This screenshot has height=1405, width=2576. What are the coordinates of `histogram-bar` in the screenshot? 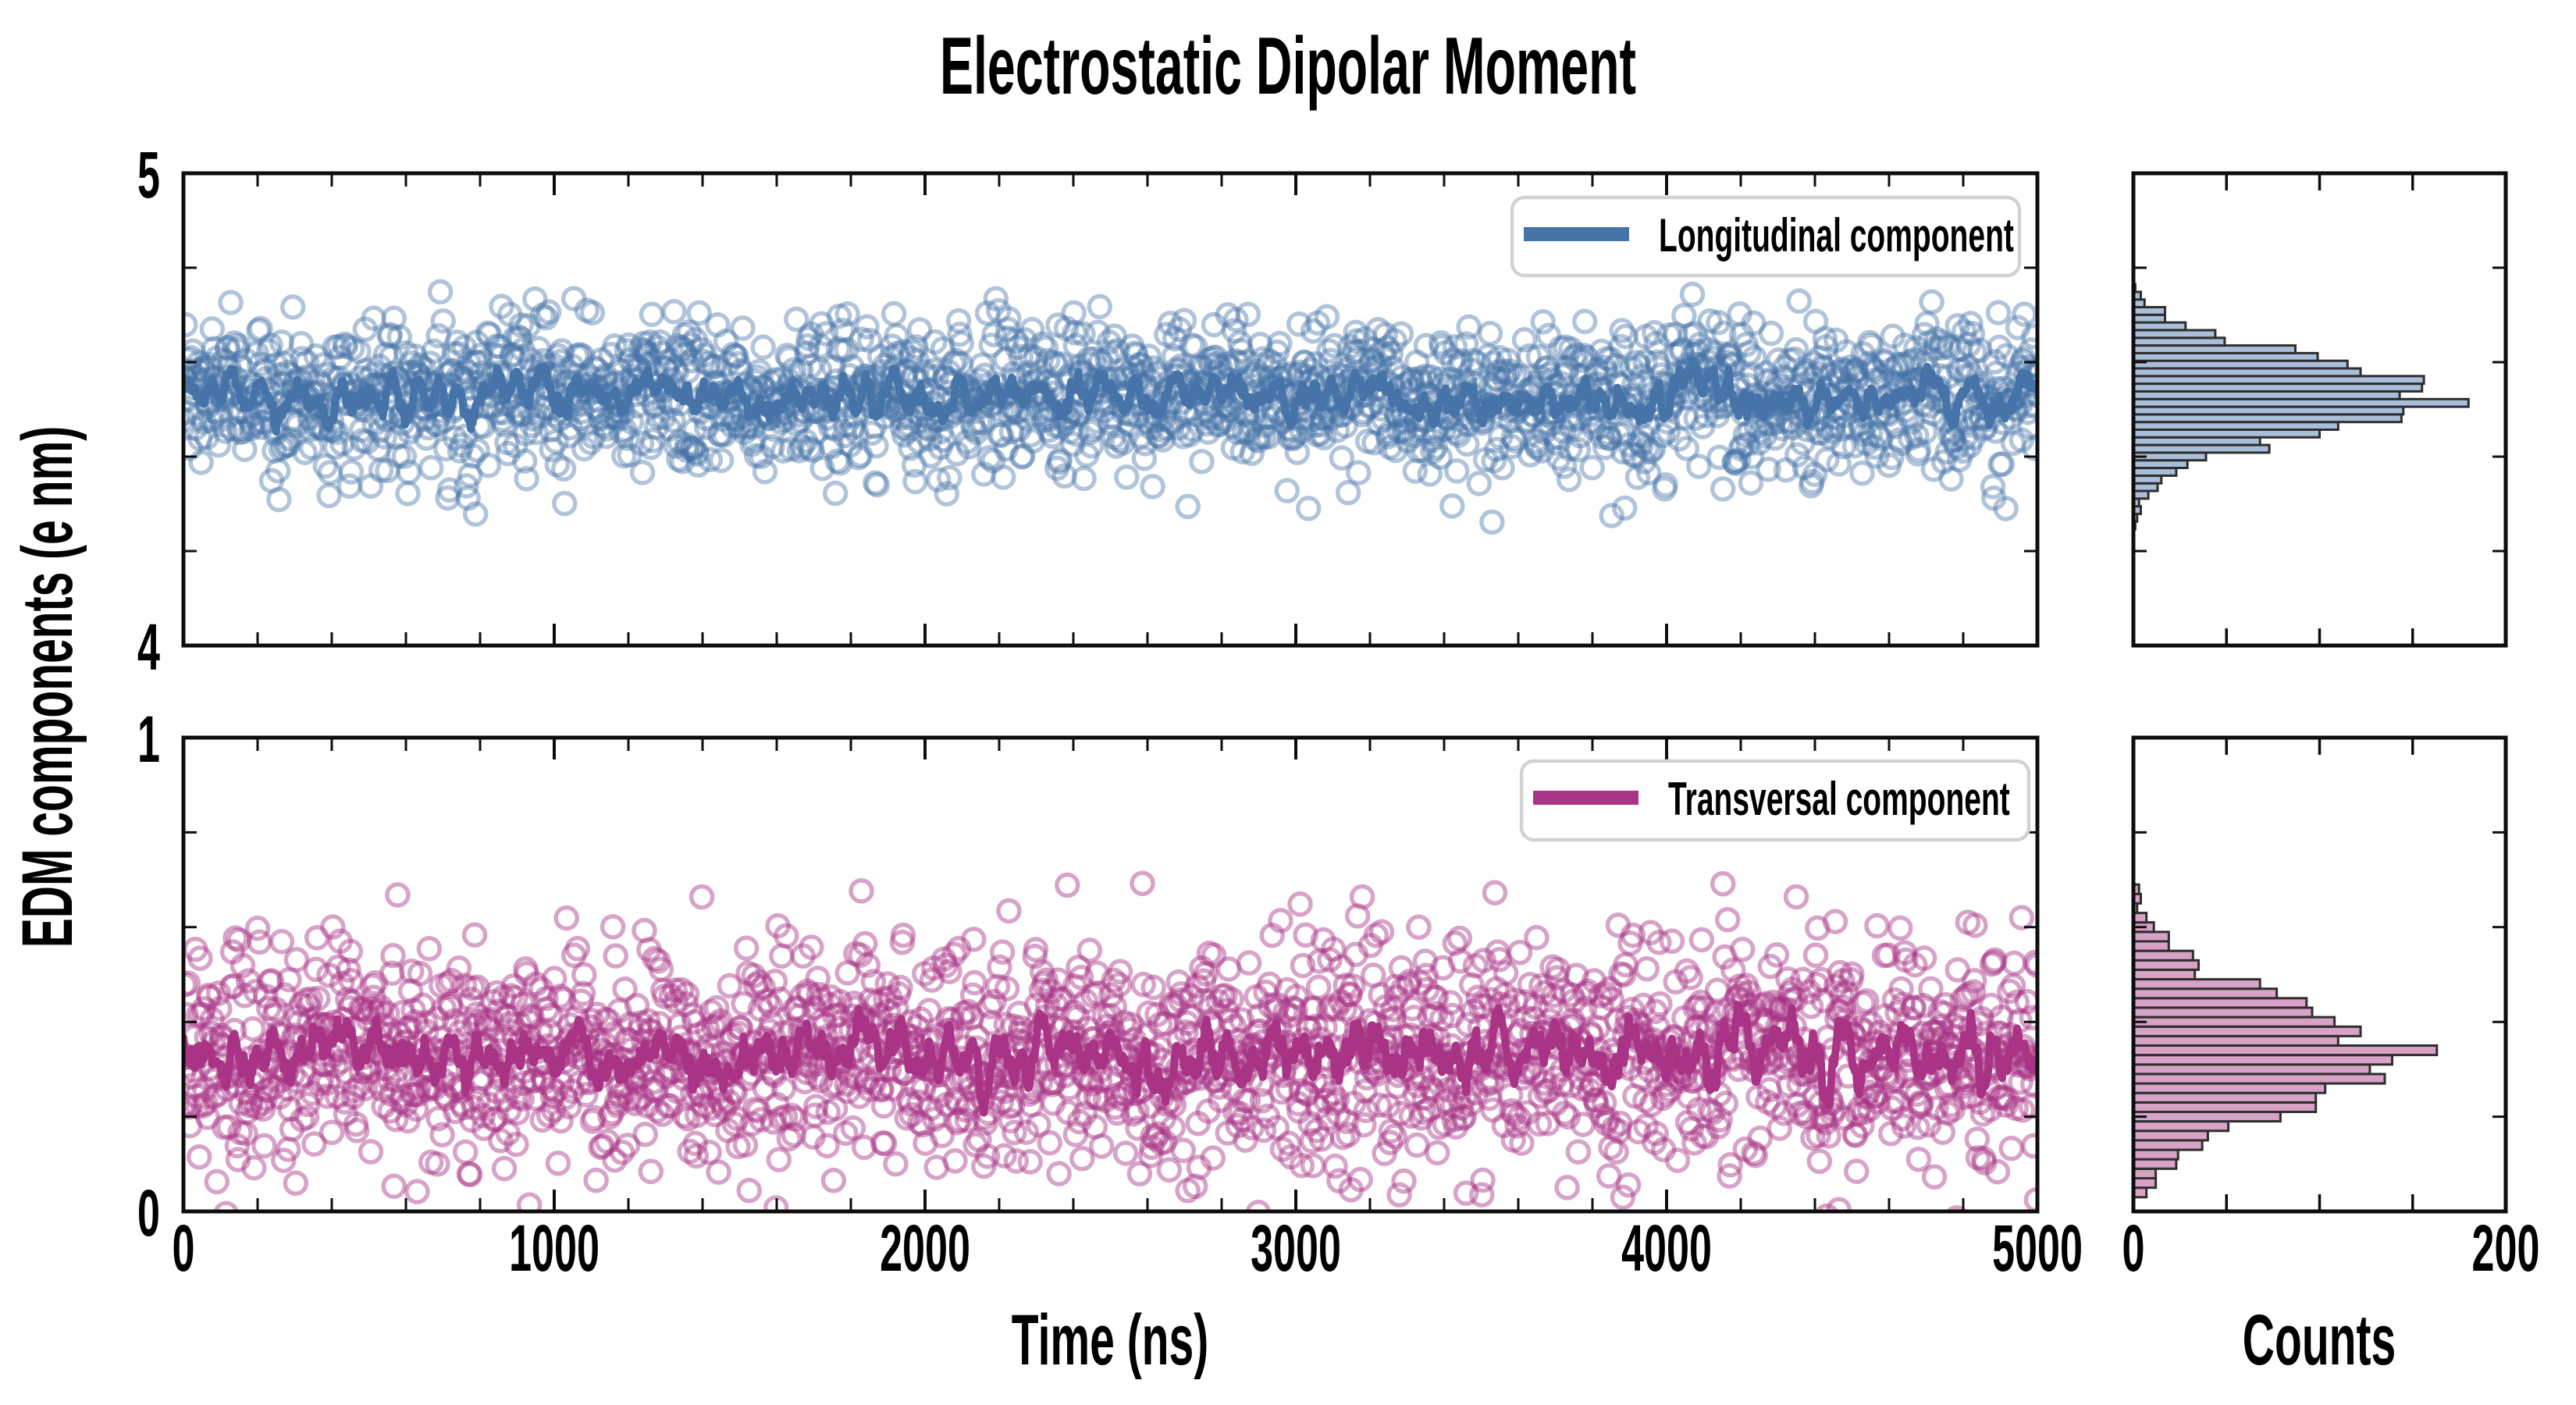 It's located at (2206, 994).